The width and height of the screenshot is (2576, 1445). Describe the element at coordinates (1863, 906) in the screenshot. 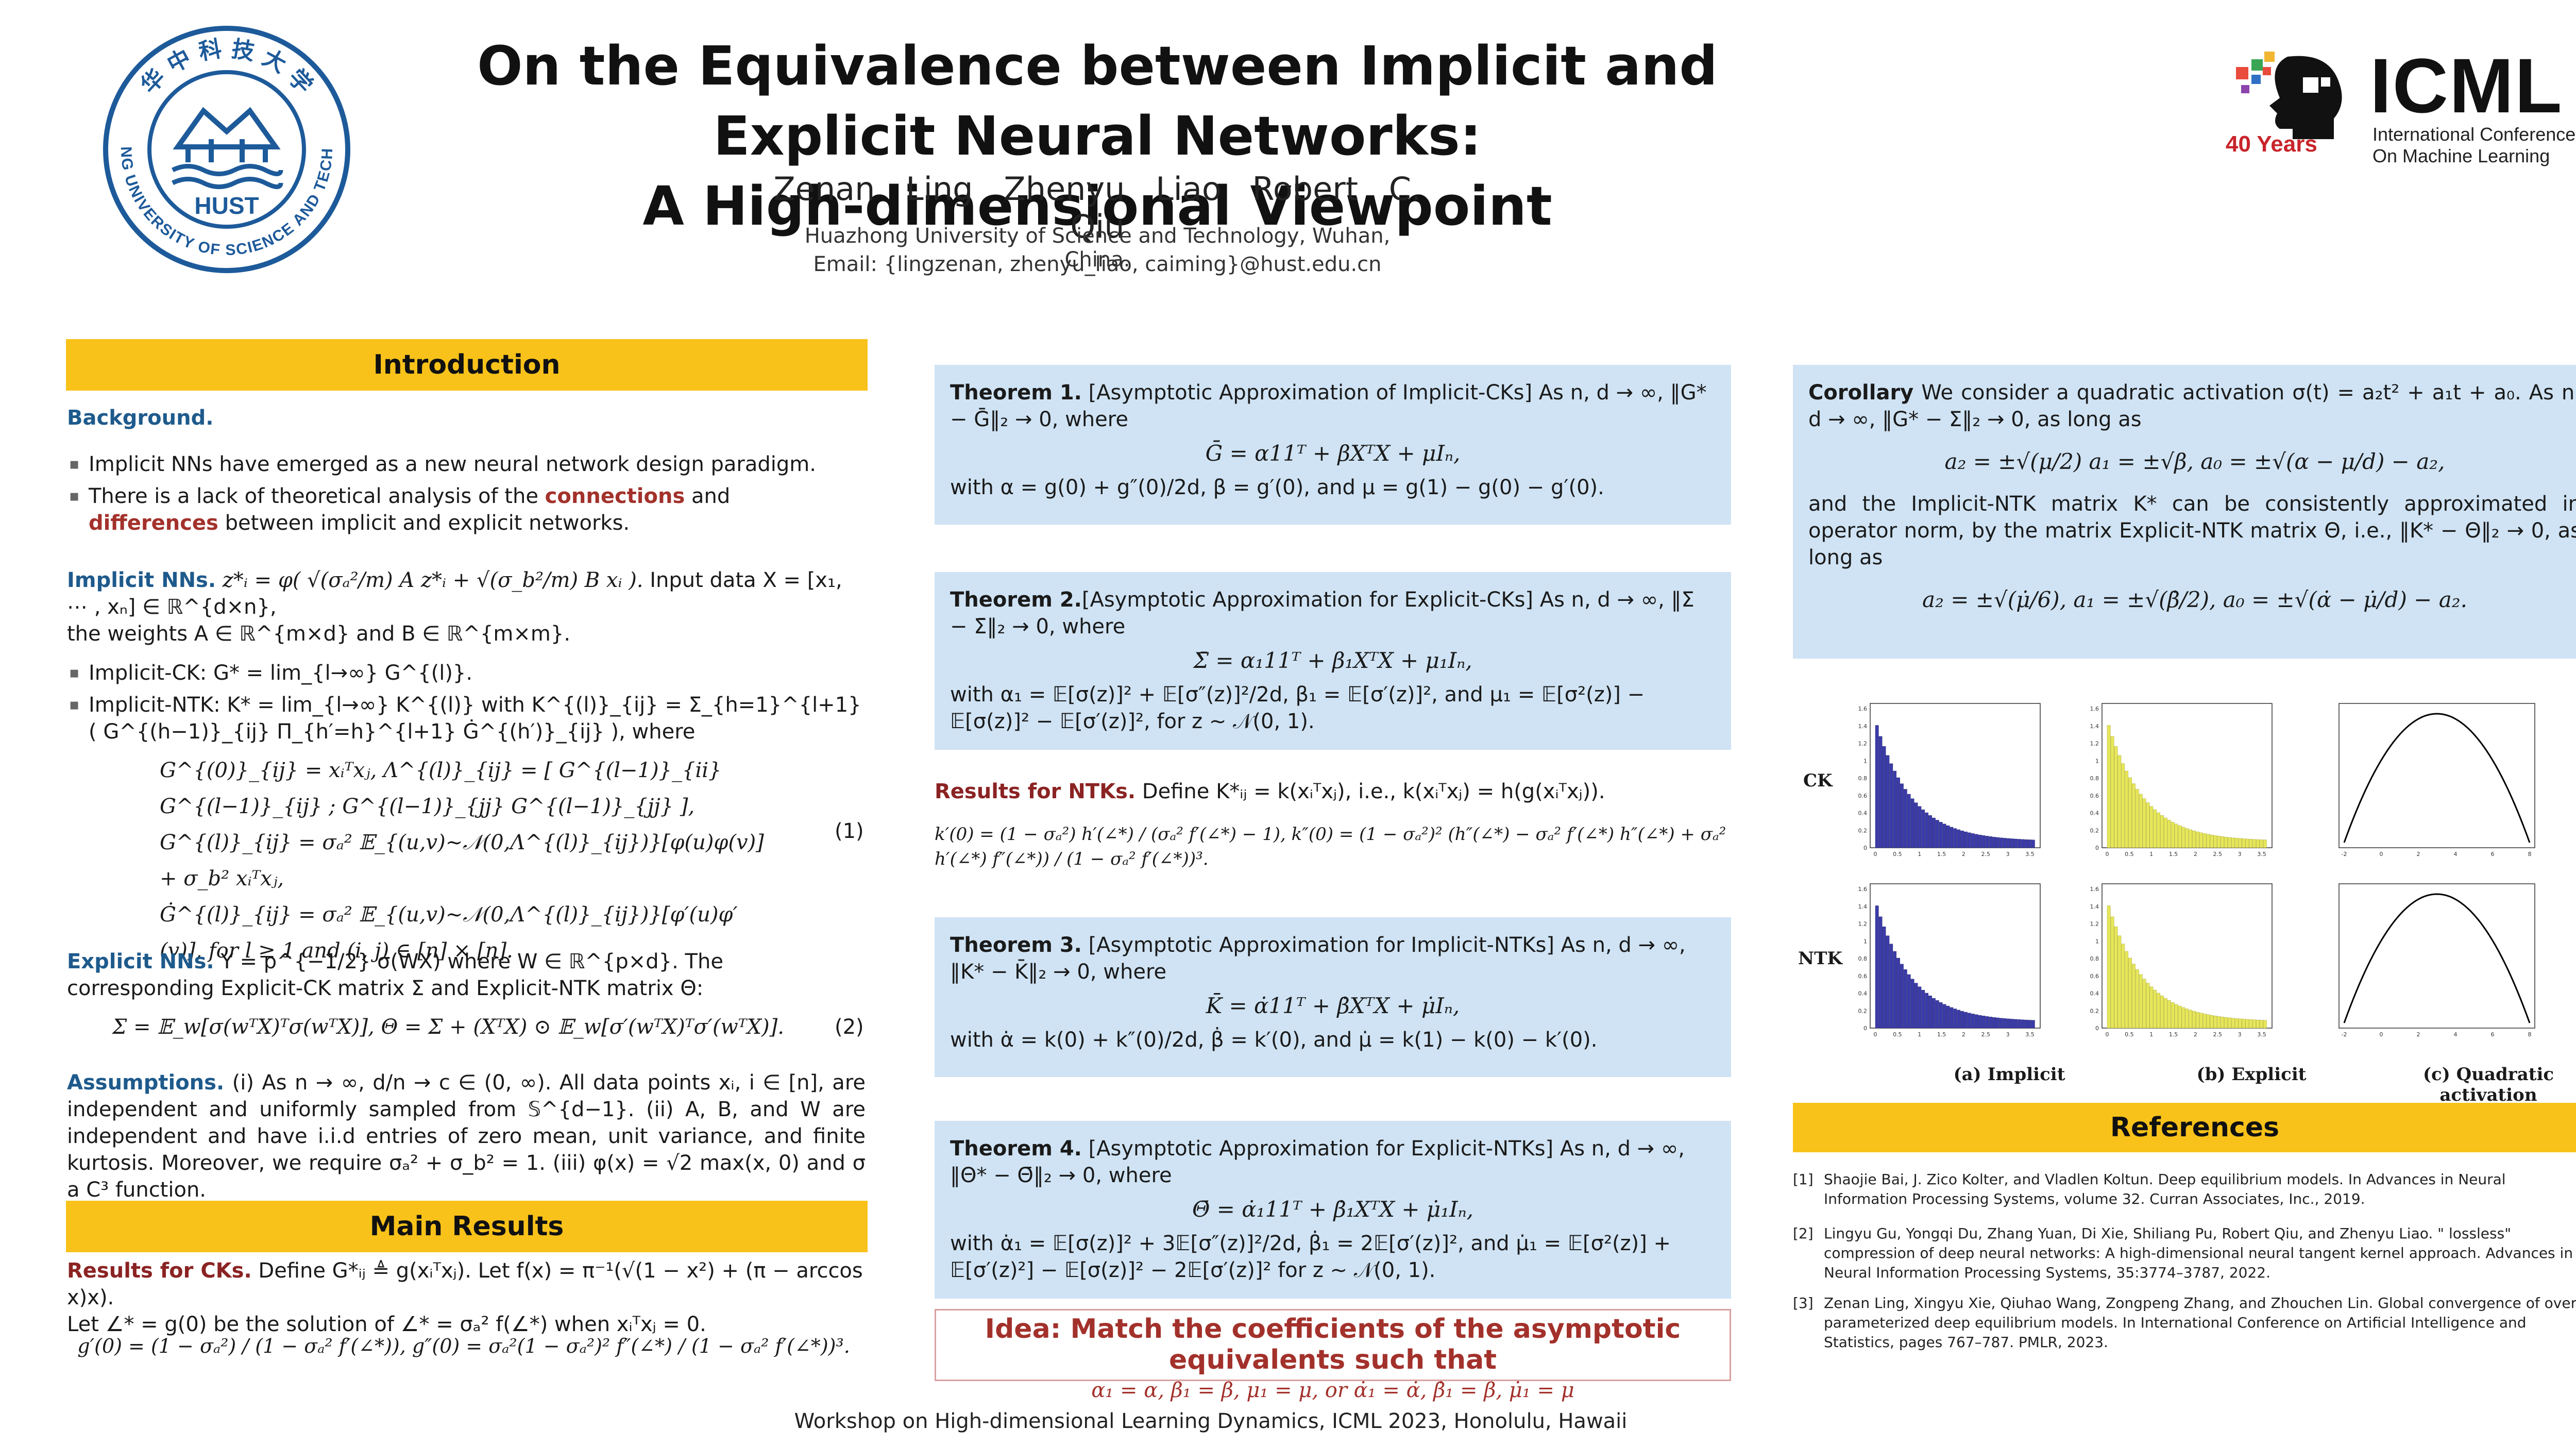

I see `y-tick-label: 1.4` at that location.